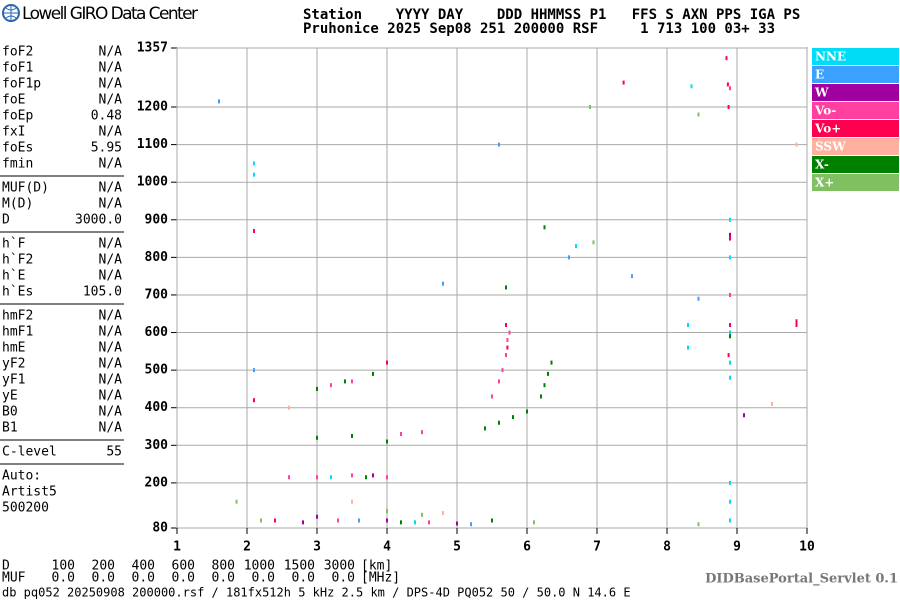  I want to click on x-tick-label: 8, so click(667, 547).